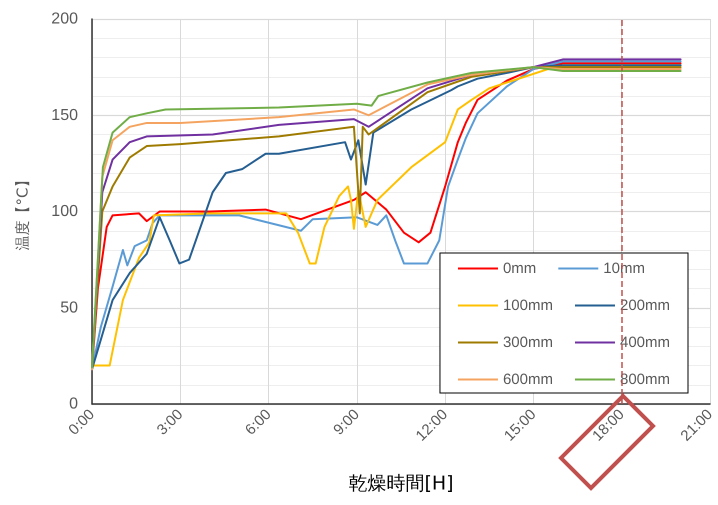 The height and width of the screenshot is (505, 718). Describe the element at coordinates (73, 404) in the screenshot. I see `y-tick-label: 0` at that location.